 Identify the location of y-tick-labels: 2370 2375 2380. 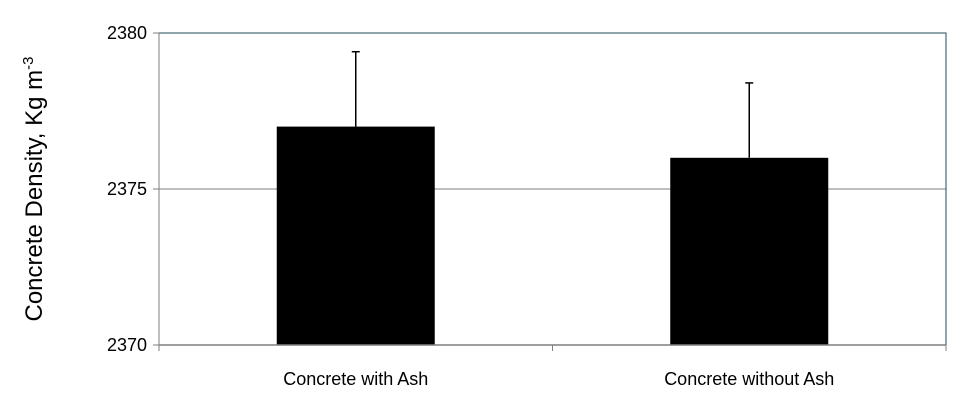
(127, 189).